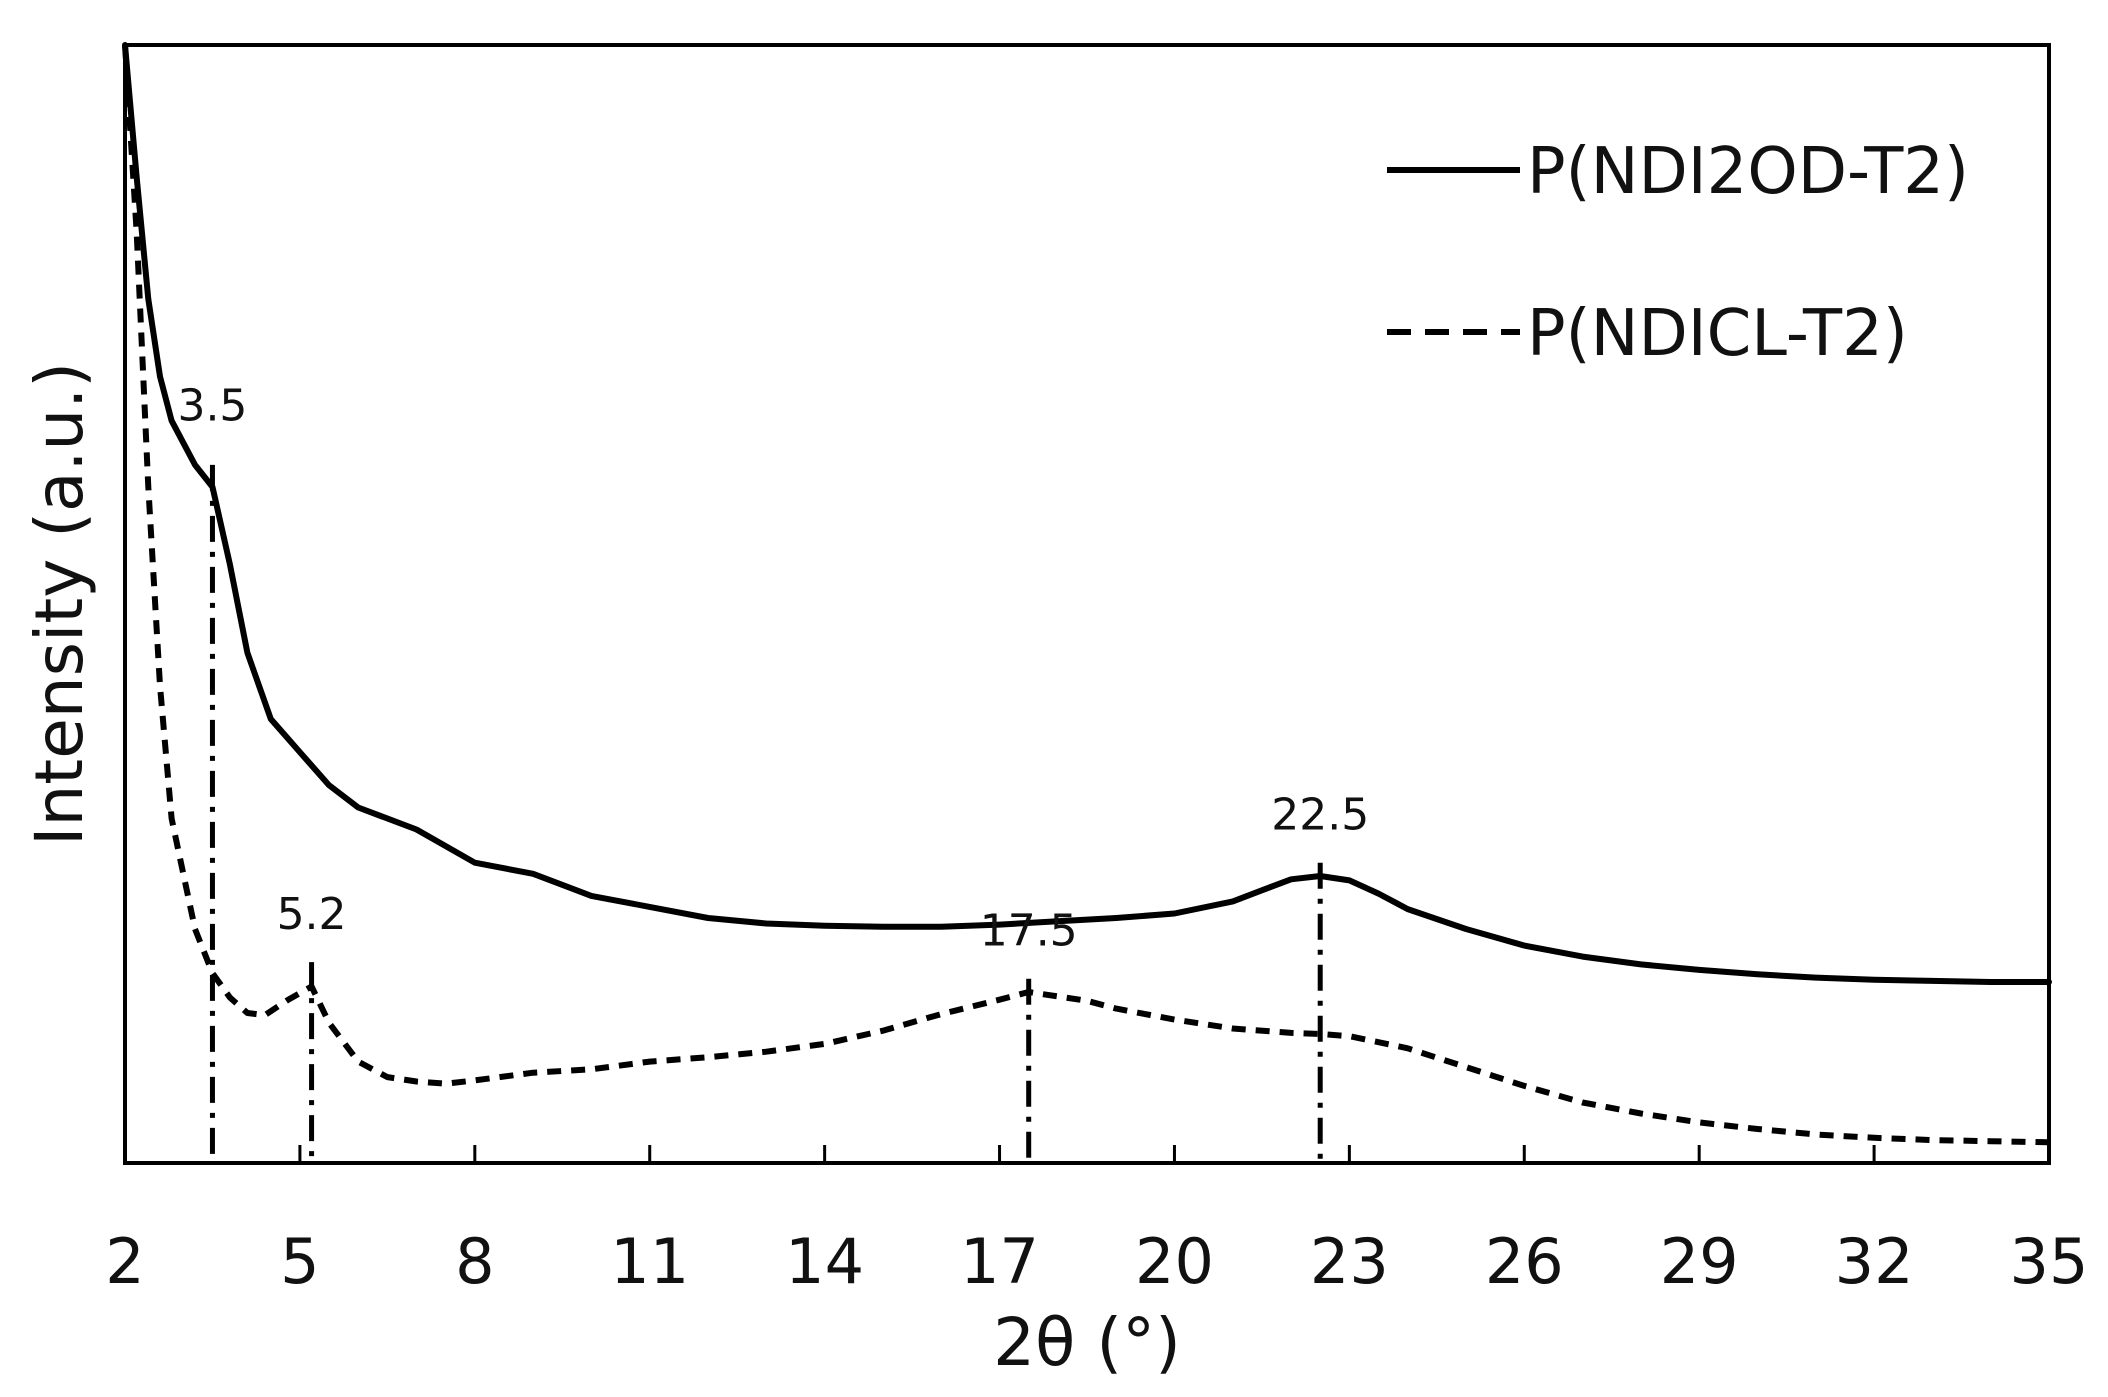  What do you see at coordinates (824, 1261) in the screenshot?
I see `x-tick-label-14: 14` at bounding box center [824, 1261].